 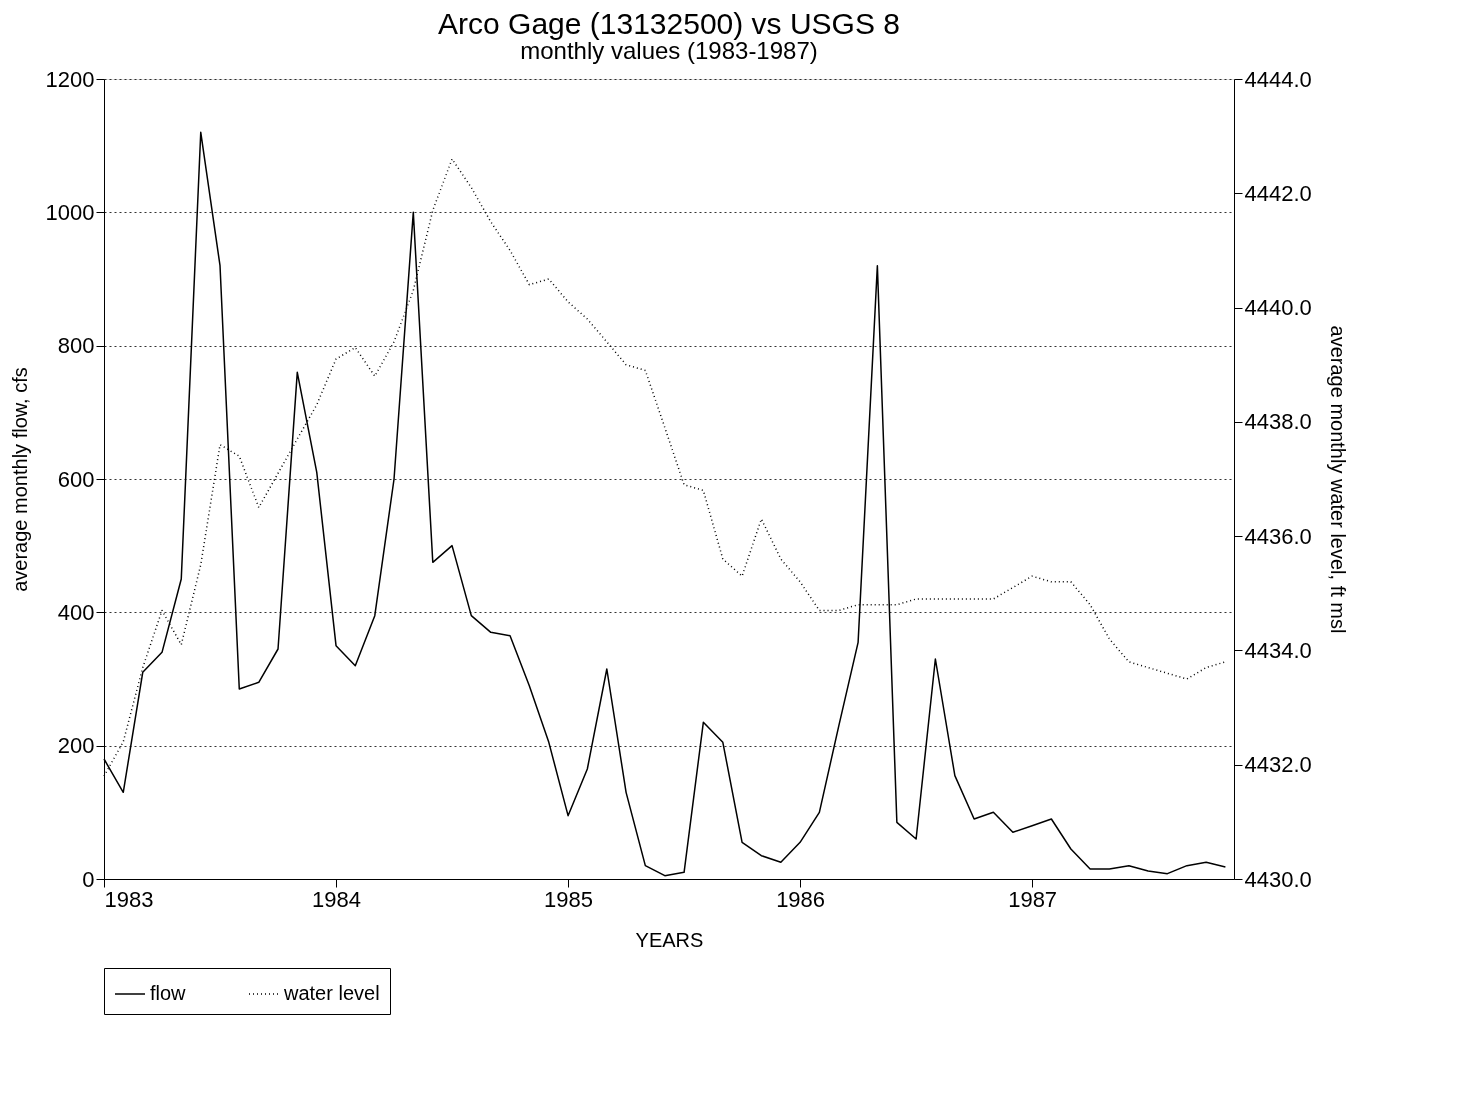 What do you see at coordinates (76, 746) in the screenshot?
I see `y-tick-label: 200` at bounding box center [76, 746].